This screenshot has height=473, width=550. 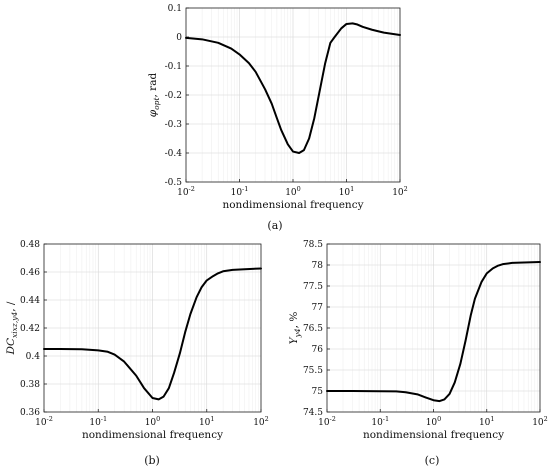 I want to click on y-axis-label: Yy4, %, so click(x=295, y=328).